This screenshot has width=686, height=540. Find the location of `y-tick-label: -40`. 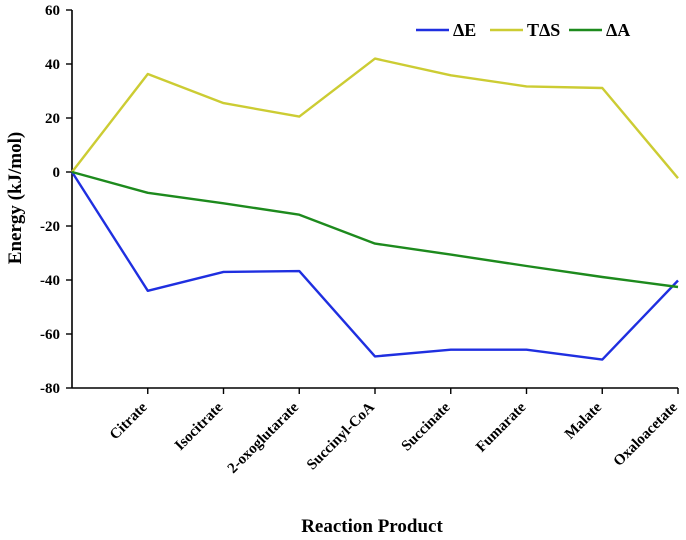

y-tick-label: -40 is located at coordinates (50, 281).